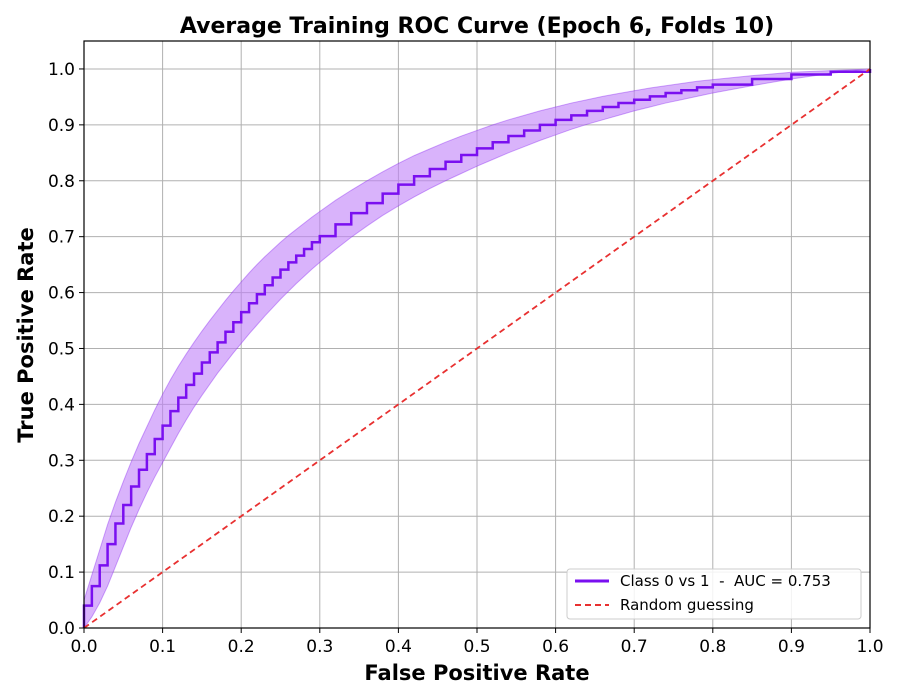 This screenshot has width=900, height=700. Describe the element at coordinates (725, 581) in the screenshot. I see `legend-label-class: Class 0 vs 1 - AUC = 0.753` at that location.